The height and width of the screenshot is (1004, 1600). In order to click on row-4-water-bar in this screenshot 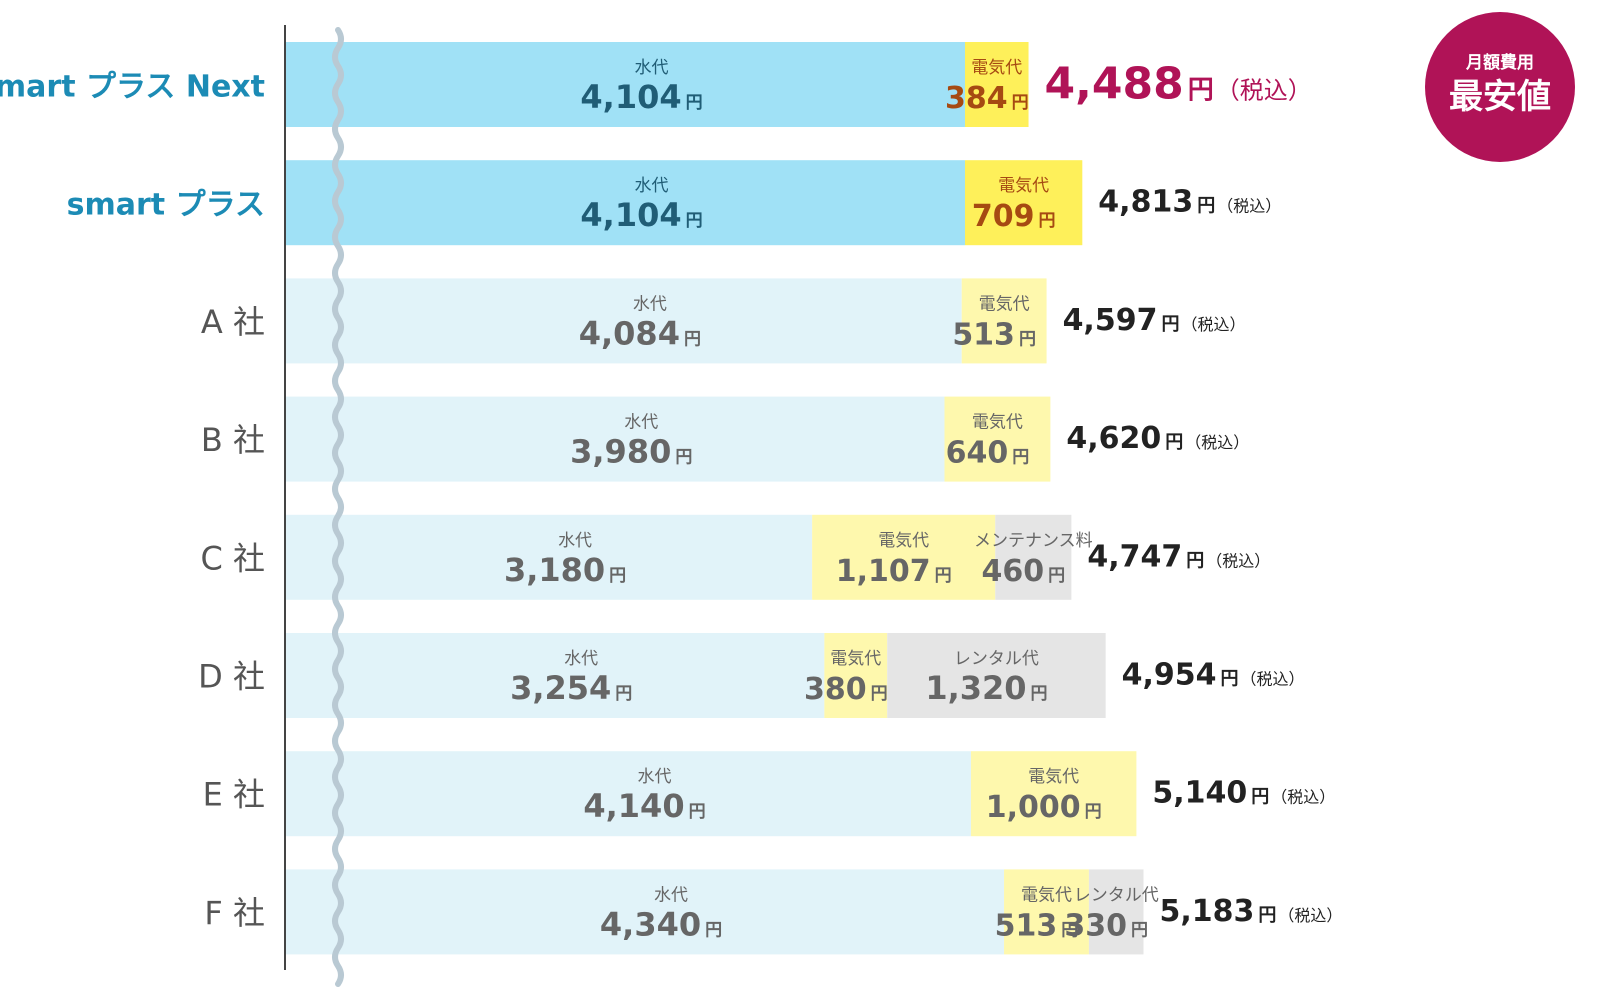, I will do `click(549, 557)`.